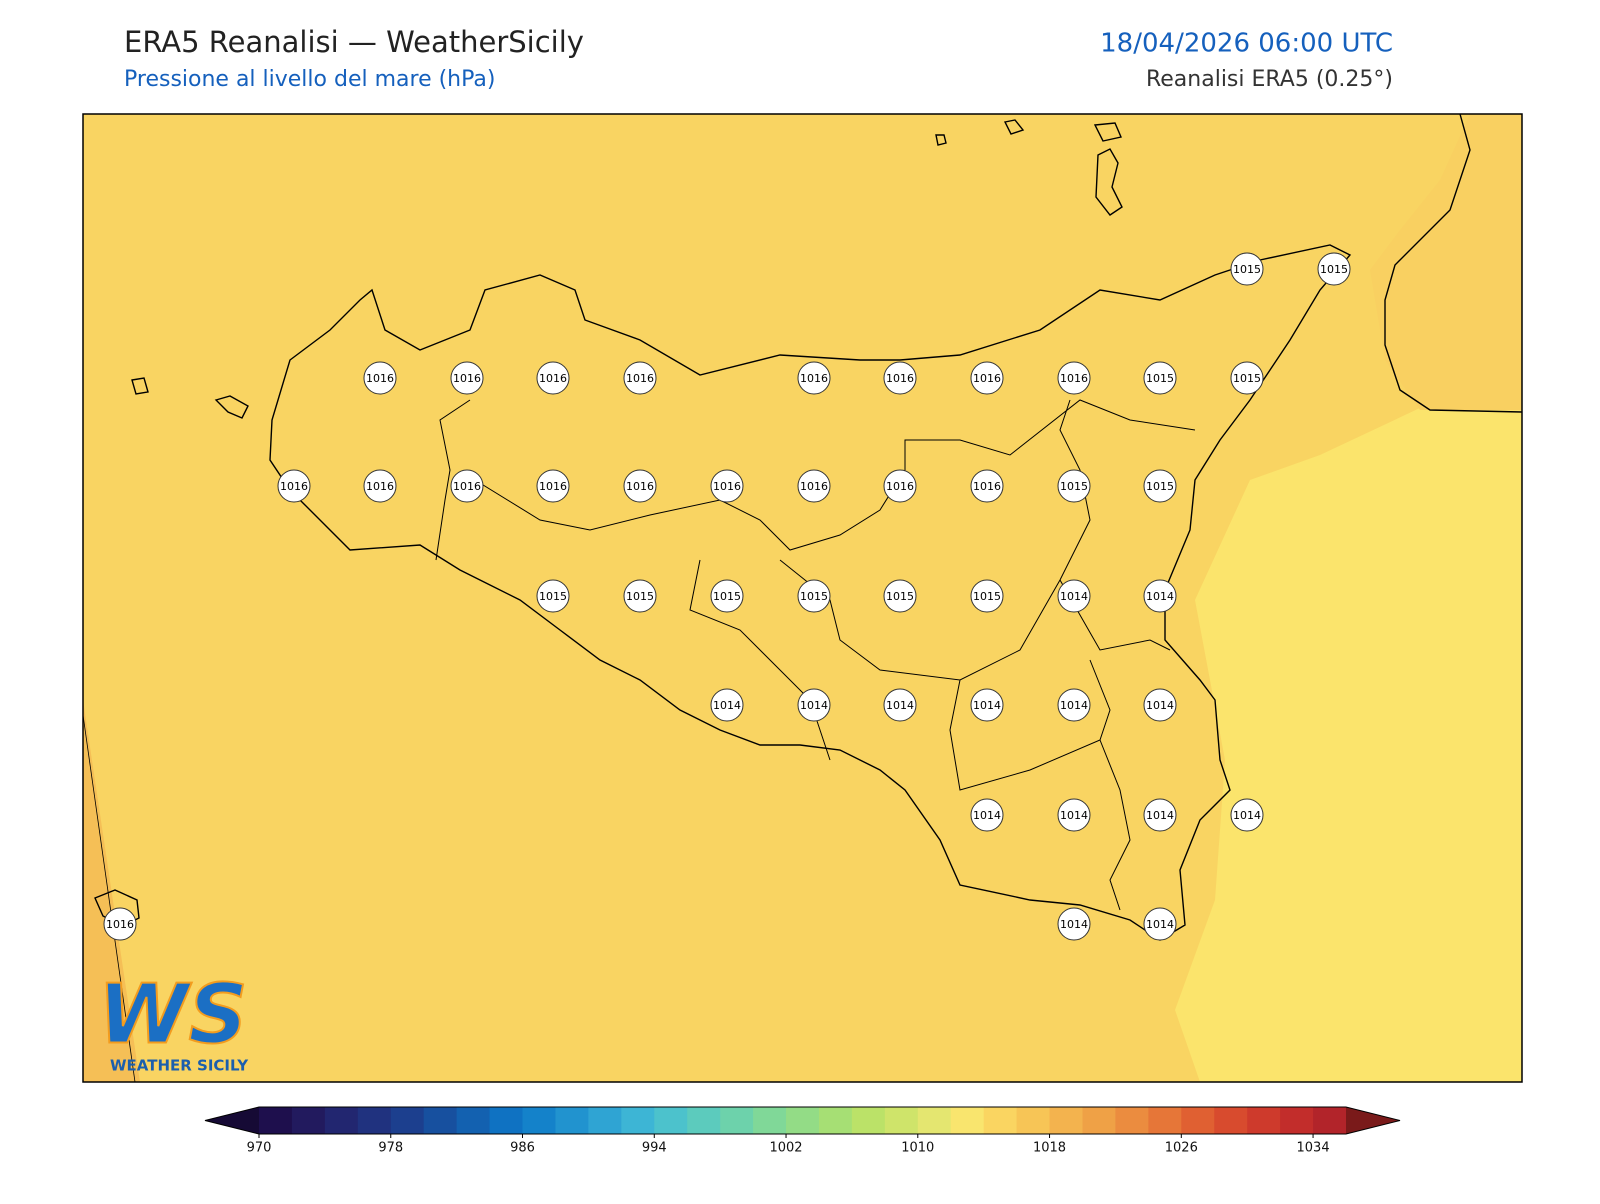 The height and width of the screenshot is (1204, 1600). I want to click on colorbar-outline, so click(802, 1120).